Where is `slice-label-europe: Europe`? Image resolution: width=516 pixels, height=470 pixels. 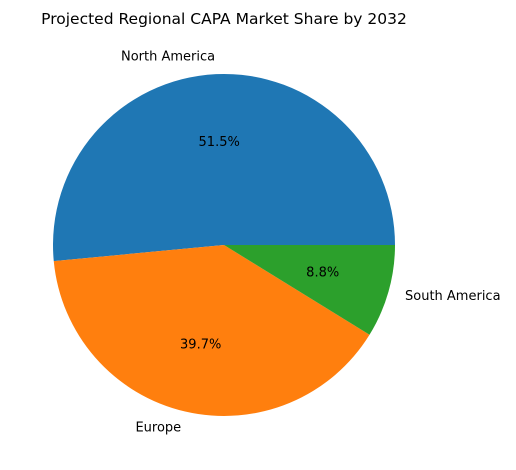 slice-label-europe: Europe is located at coordinates (158, 428).